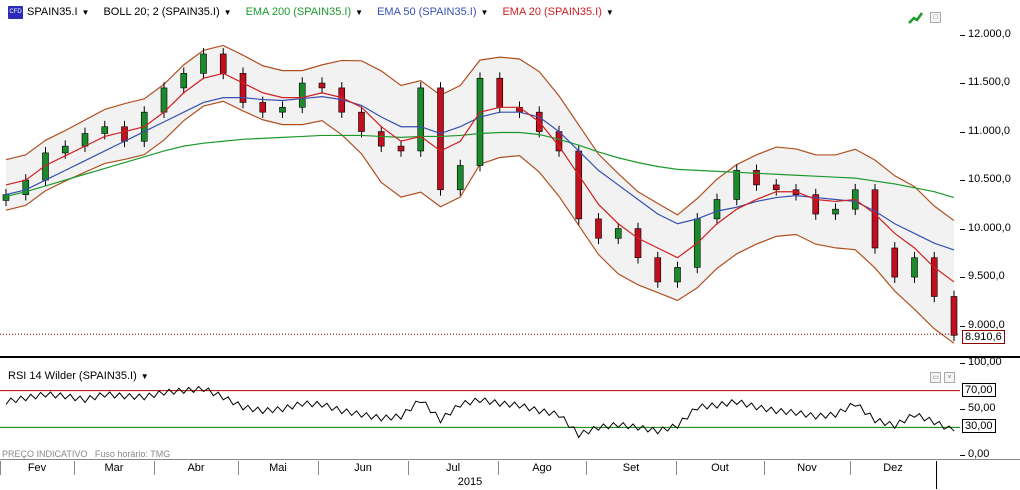 The image size is (1020, 490). I want to click on month-label: Jun, so click(363, 468).